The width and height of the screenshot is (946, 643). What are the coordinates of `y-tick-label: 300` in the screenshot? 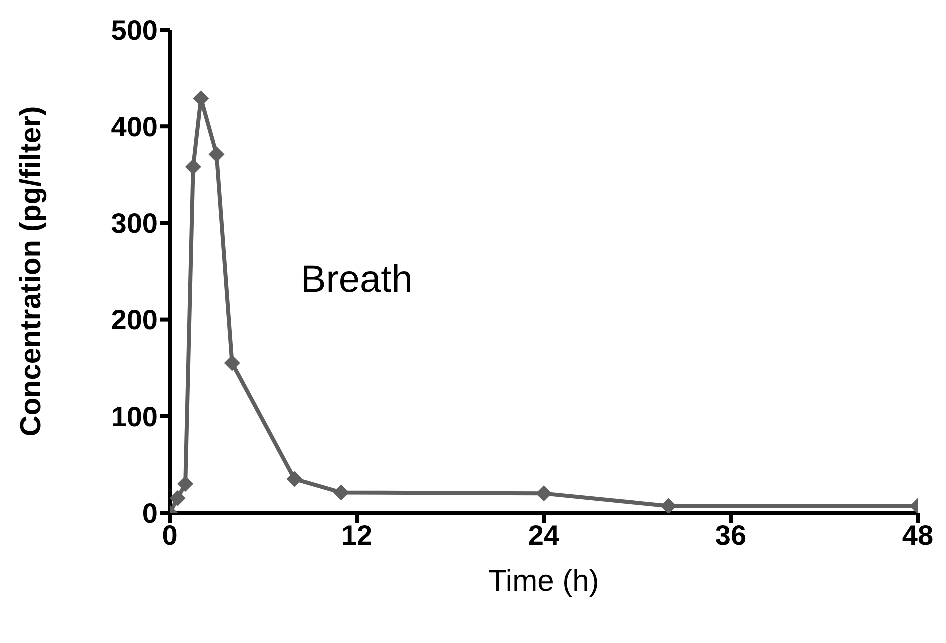 It's located at (134, 224).